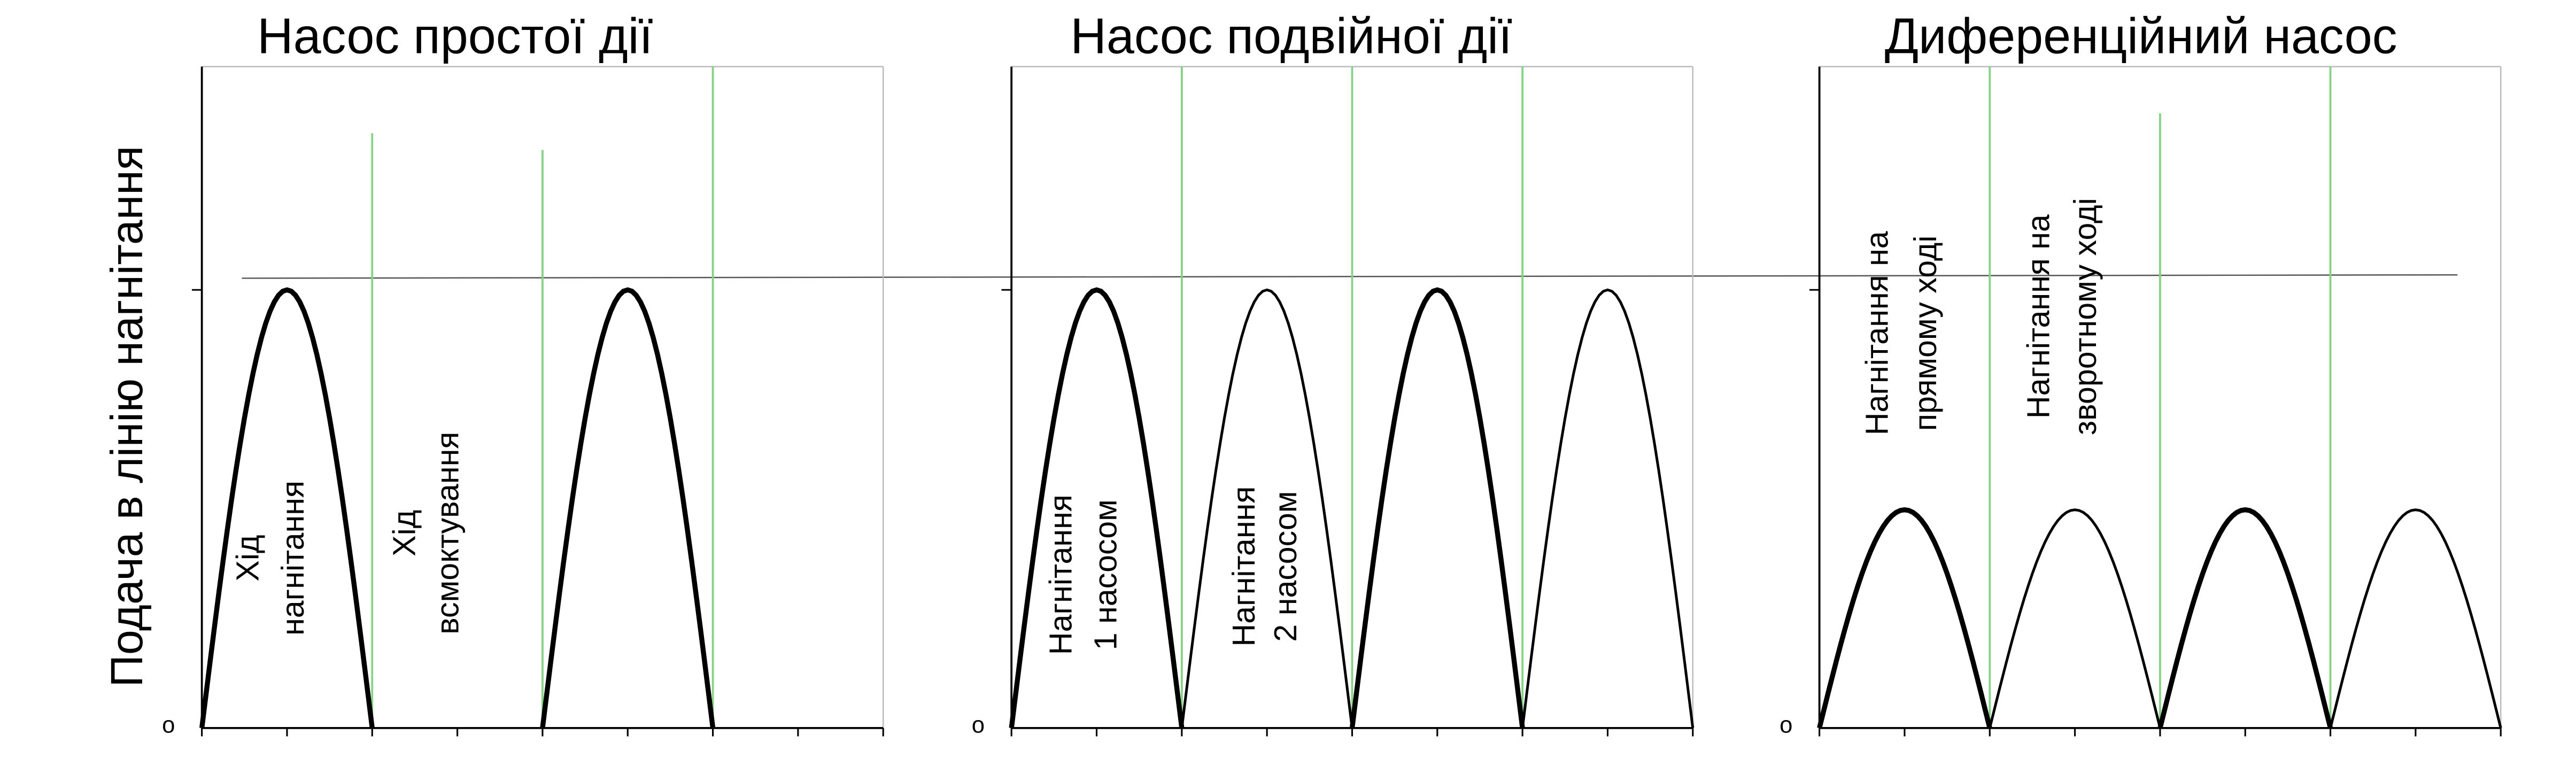 The width and height of the screenshot is (2576, 773). I want to click on reference-line, so click(1350, 276).